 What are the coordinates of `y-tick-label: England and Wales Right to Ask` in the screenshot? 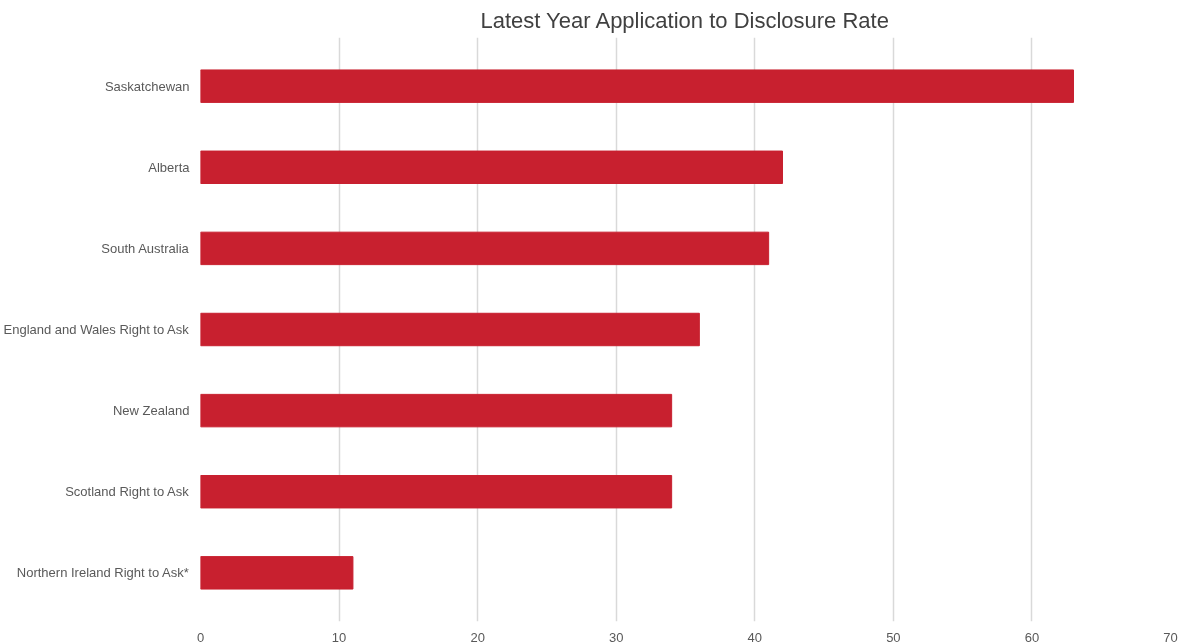 It's located at (96, 329).